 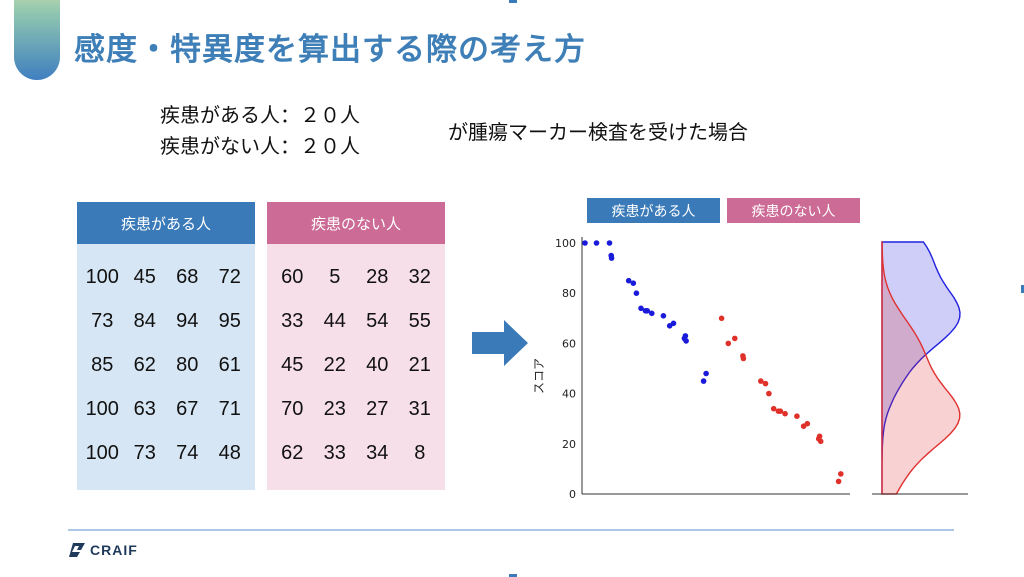 I want to click on score-cell: 21, so click(x=419, y=364).